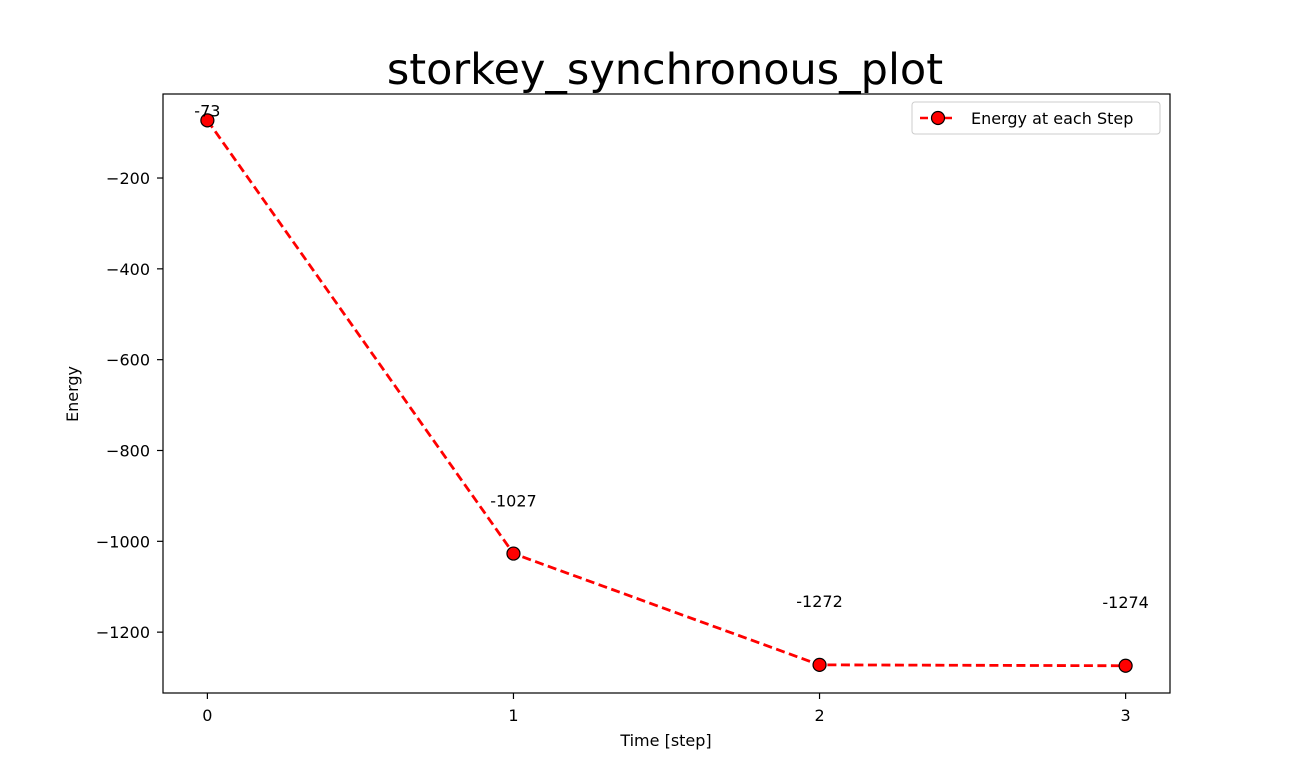 This screenshot has height=780, width=1300. Describe the element at coordinates (128, 450) in the screenshot. I see `y-tick-label: −800` at that location.